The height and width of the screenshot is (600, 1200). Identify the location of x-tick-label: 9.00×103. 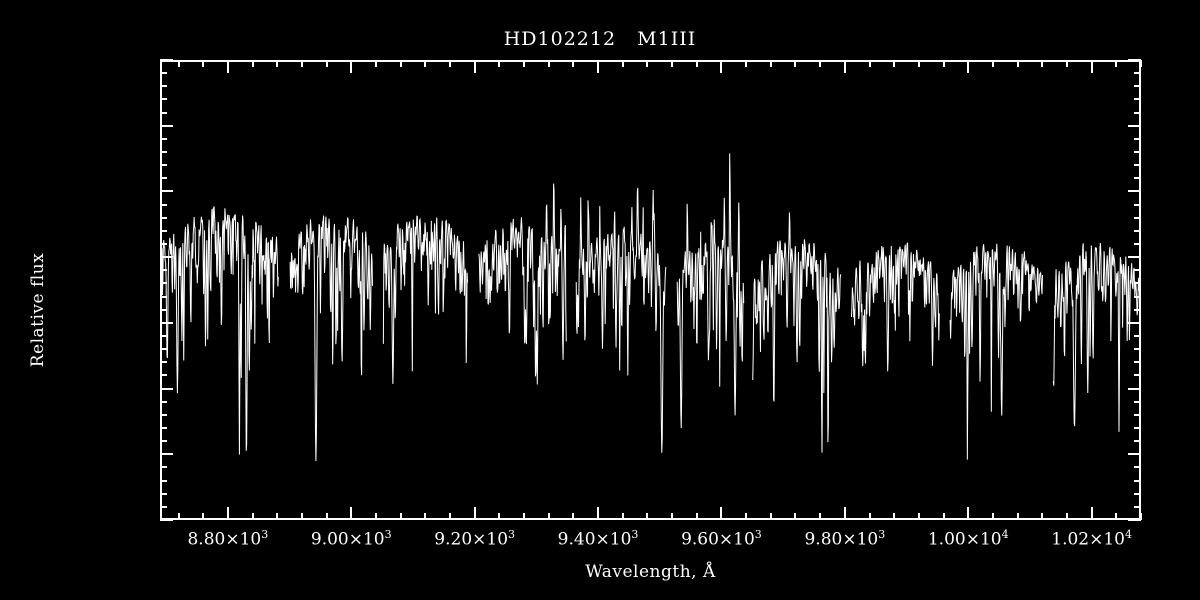
(351, 539).